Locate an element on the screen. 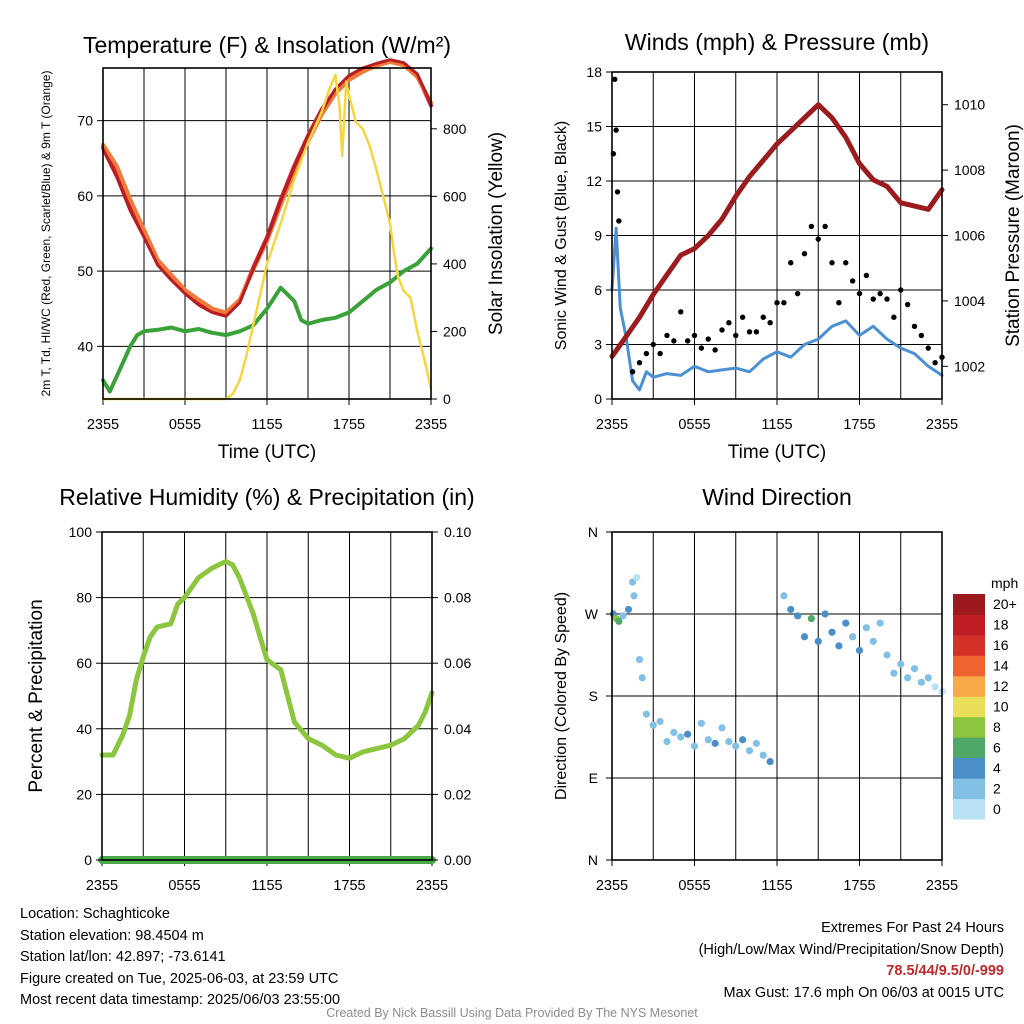 The image size is (1024, 1024). speed-colorbar: 0 2 4 6 8 10 12 14 16 18 20+ mph is located at coordinates (985, 697).